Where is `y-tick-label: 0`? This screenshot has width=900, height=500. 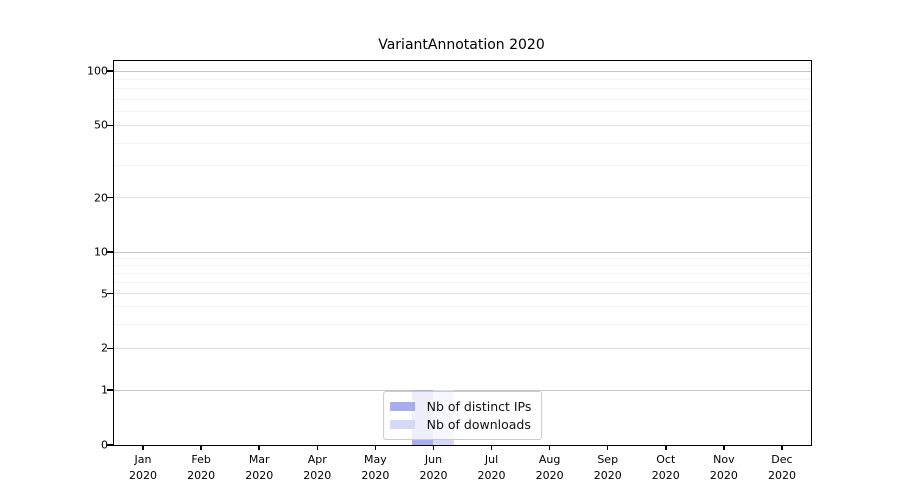
y-tick-label: 0 is located at coordinates (104, 445).